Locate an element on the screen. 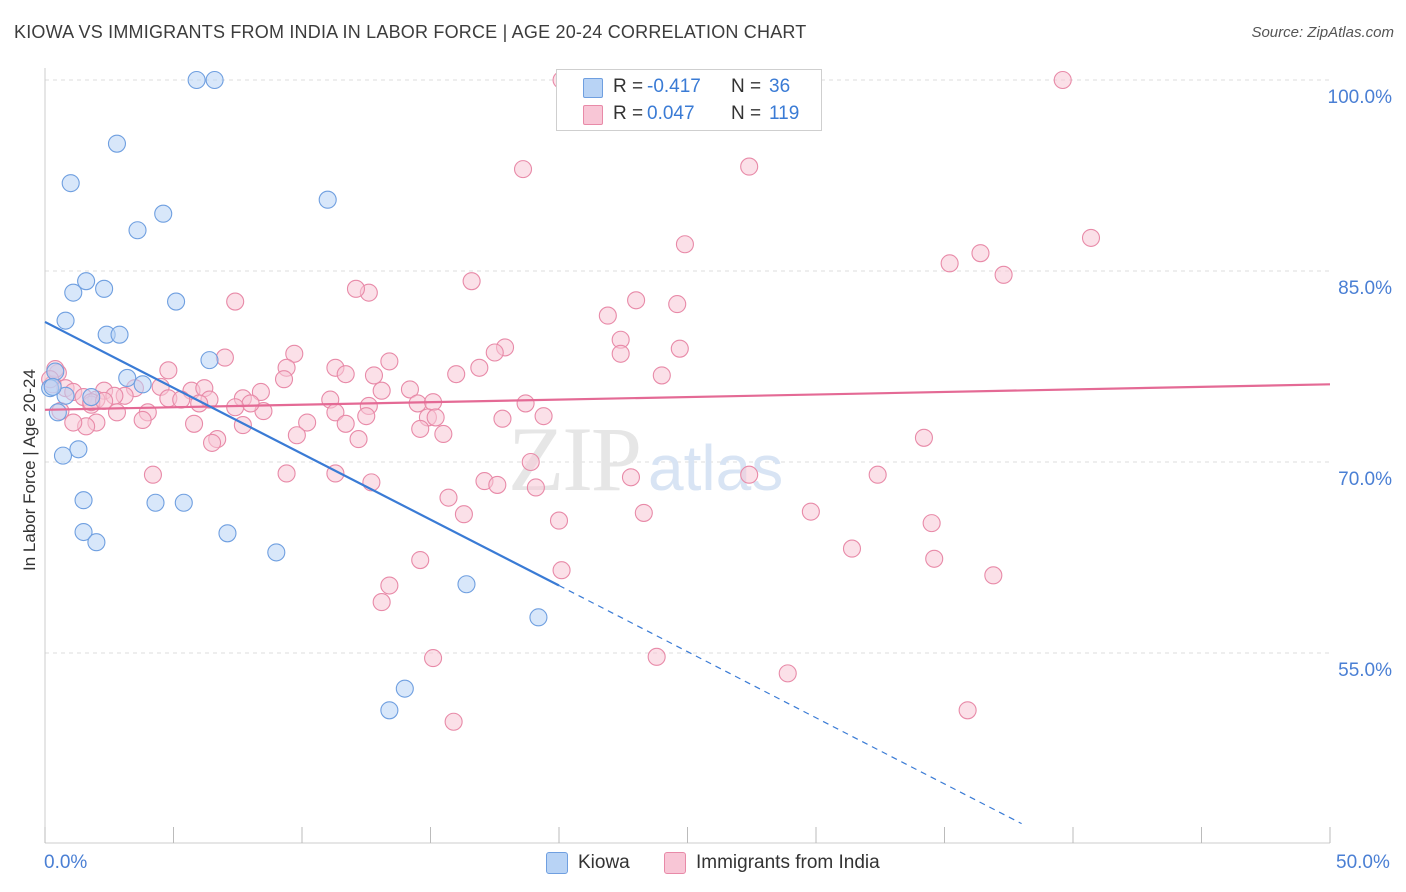 The height and width of the screenshot is (892, 1406). n-label: N = is located at coordinates (746, 86).